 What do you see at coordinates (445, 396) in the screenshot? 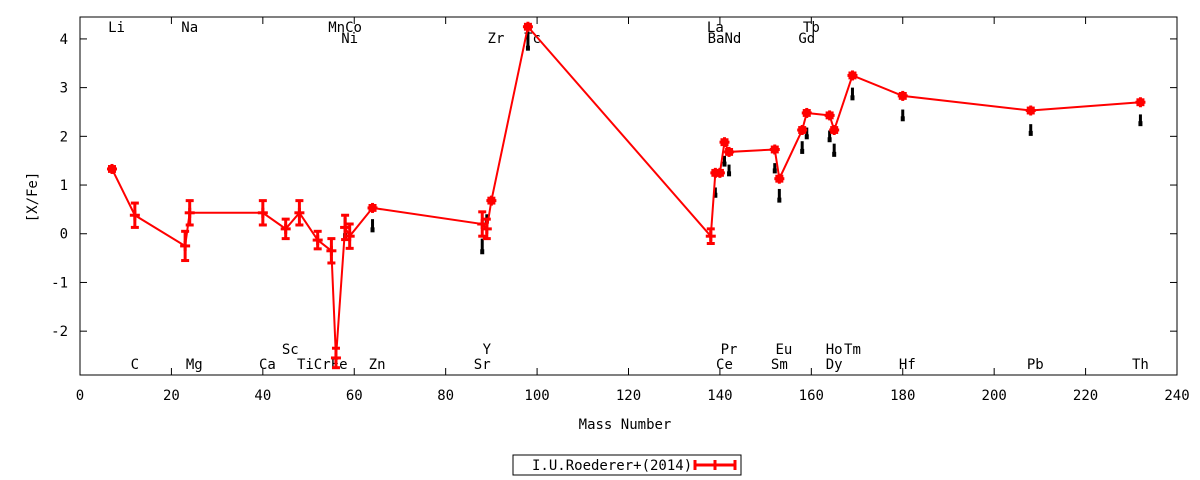
I see `x-tick-label: 80` at bounding box center [445, 396].